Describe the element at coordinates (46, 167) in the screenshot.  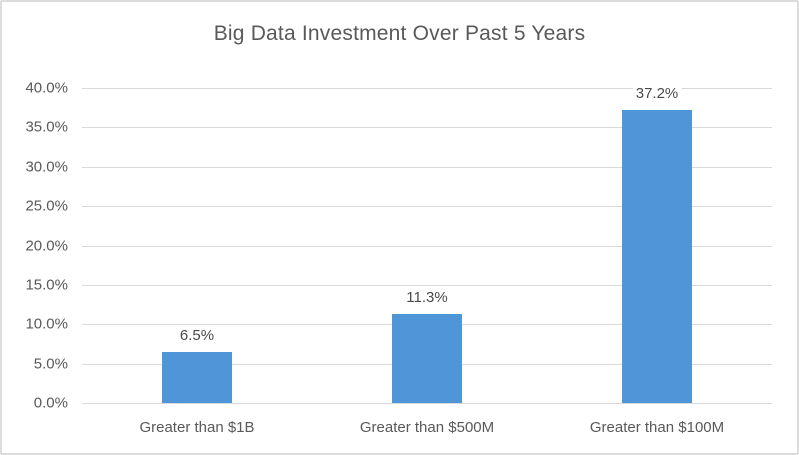
I see `y-axis-tick-label: 30.0%` at that location.